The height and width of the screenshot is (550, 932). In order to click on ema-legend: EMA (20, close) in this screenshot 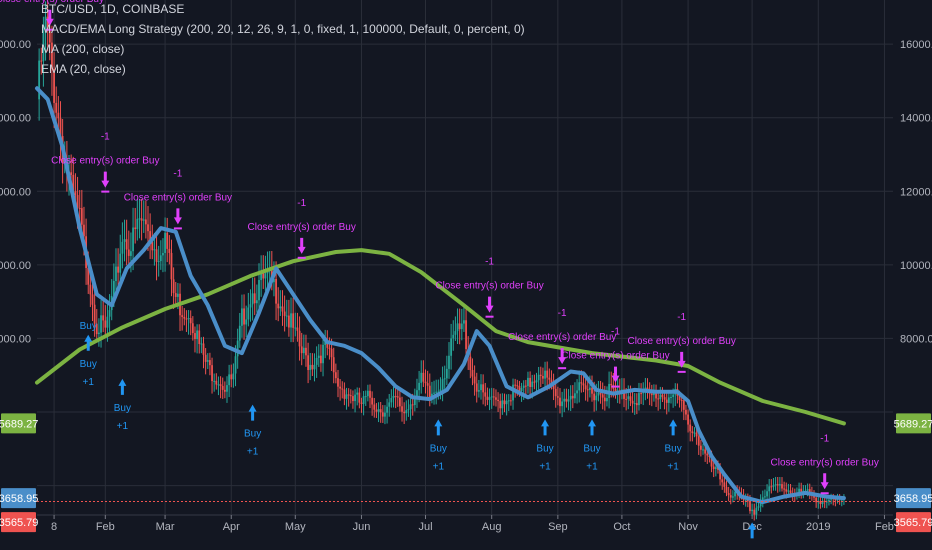, I will do `click(83, 69)`.